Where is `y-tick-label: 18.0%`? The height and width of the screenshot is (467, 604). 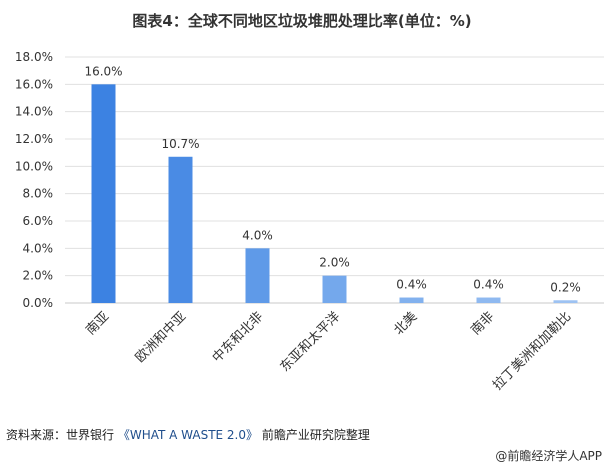 y-tick-label: 18.0% is located at coordinates (34, 57).